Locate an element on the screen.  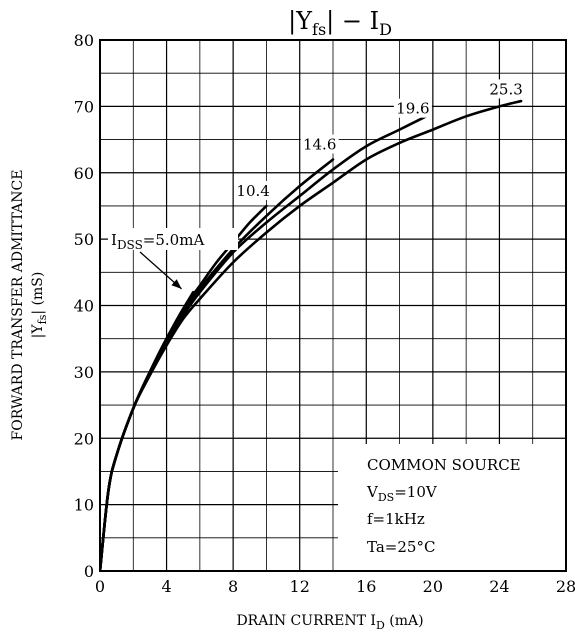
y-tick-labels: 0 10 20 30 40 50 60 70 80 is located at coordinates (84, 306).